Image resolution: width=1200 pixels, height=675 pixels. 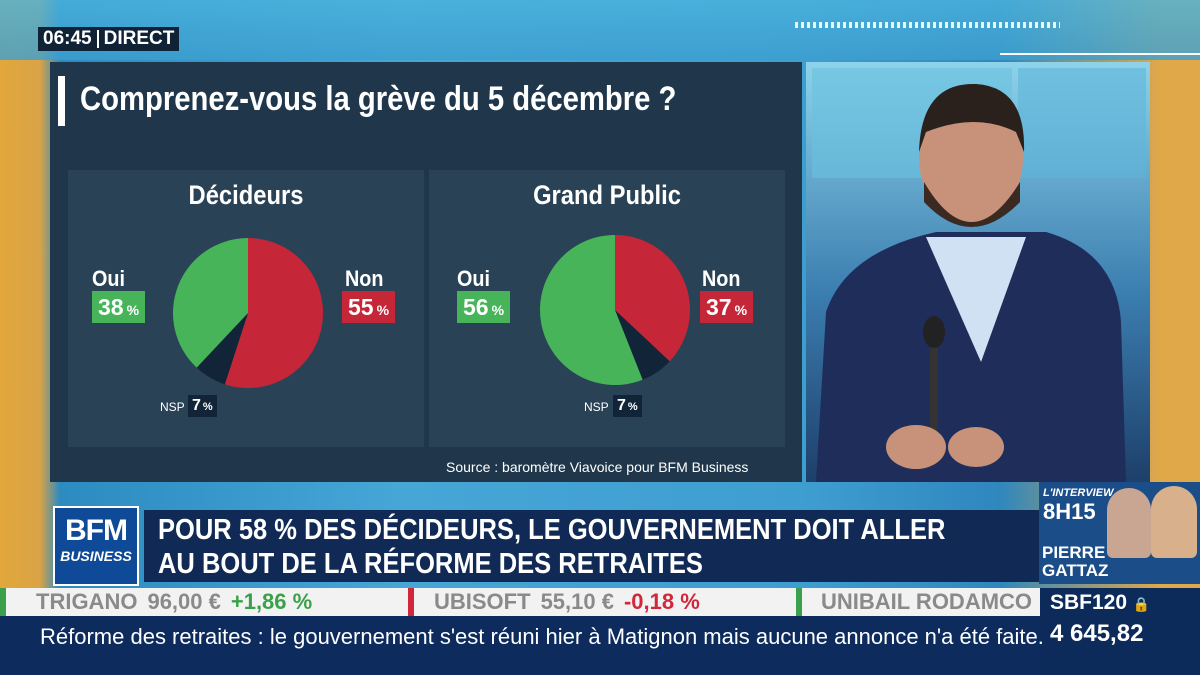 What do you see at coordinates (607, 195) in the screenshot?
I see `chart-grand-public-title: Grand Public` at bounding box center [607, 195].